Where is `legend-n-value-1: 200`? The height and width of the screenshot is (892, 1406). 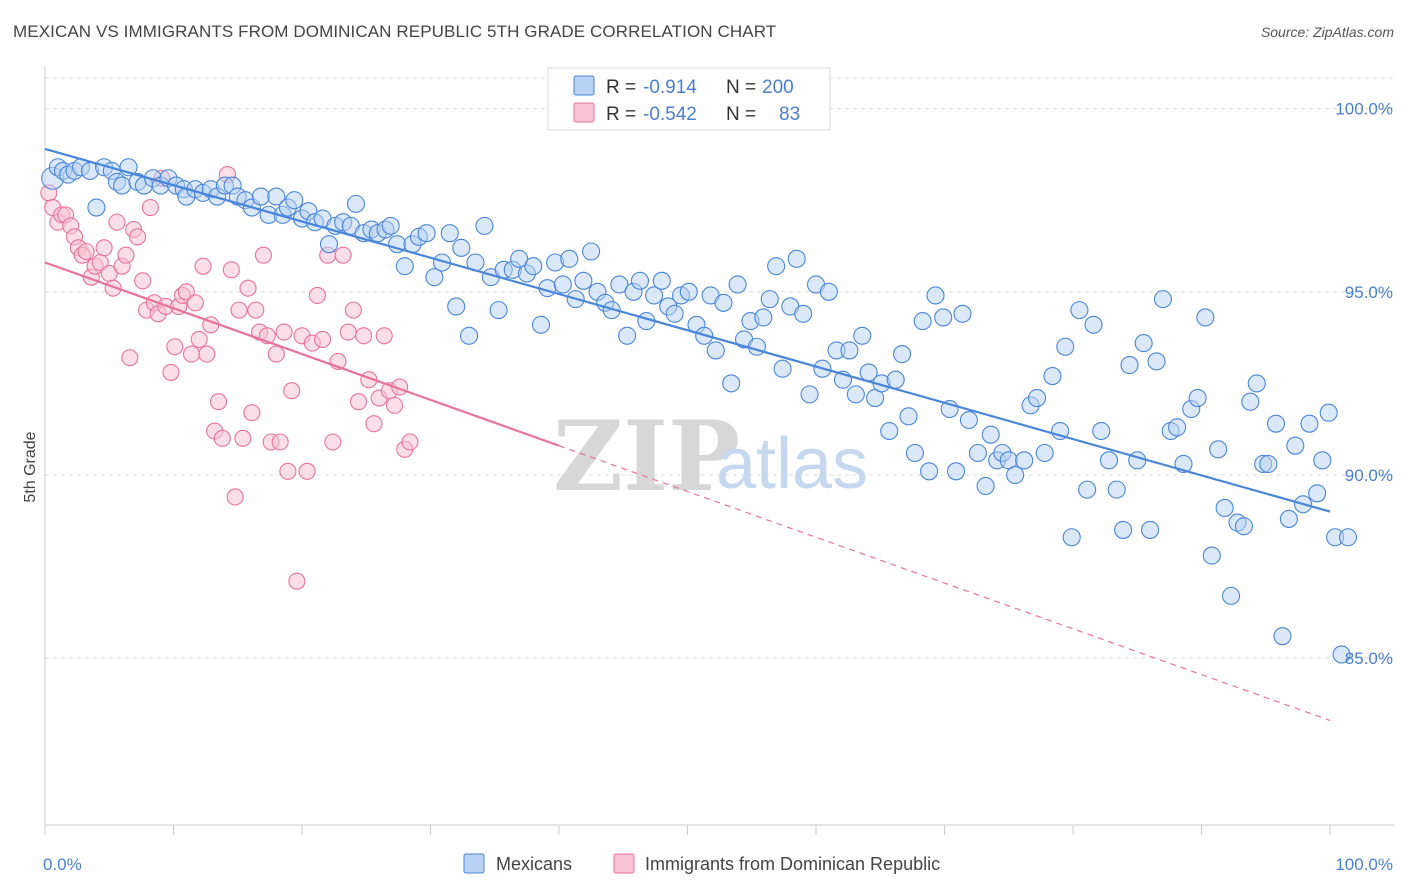
legend-n-value-1: 200 is located at coordinates (778, 87).